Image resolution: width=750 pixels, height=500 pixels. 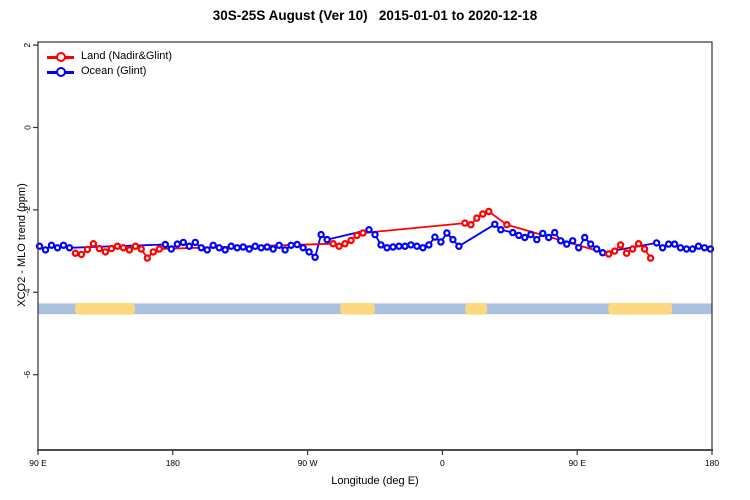 I want to click on x-tick-label: 180, so click(x=712, y=463).